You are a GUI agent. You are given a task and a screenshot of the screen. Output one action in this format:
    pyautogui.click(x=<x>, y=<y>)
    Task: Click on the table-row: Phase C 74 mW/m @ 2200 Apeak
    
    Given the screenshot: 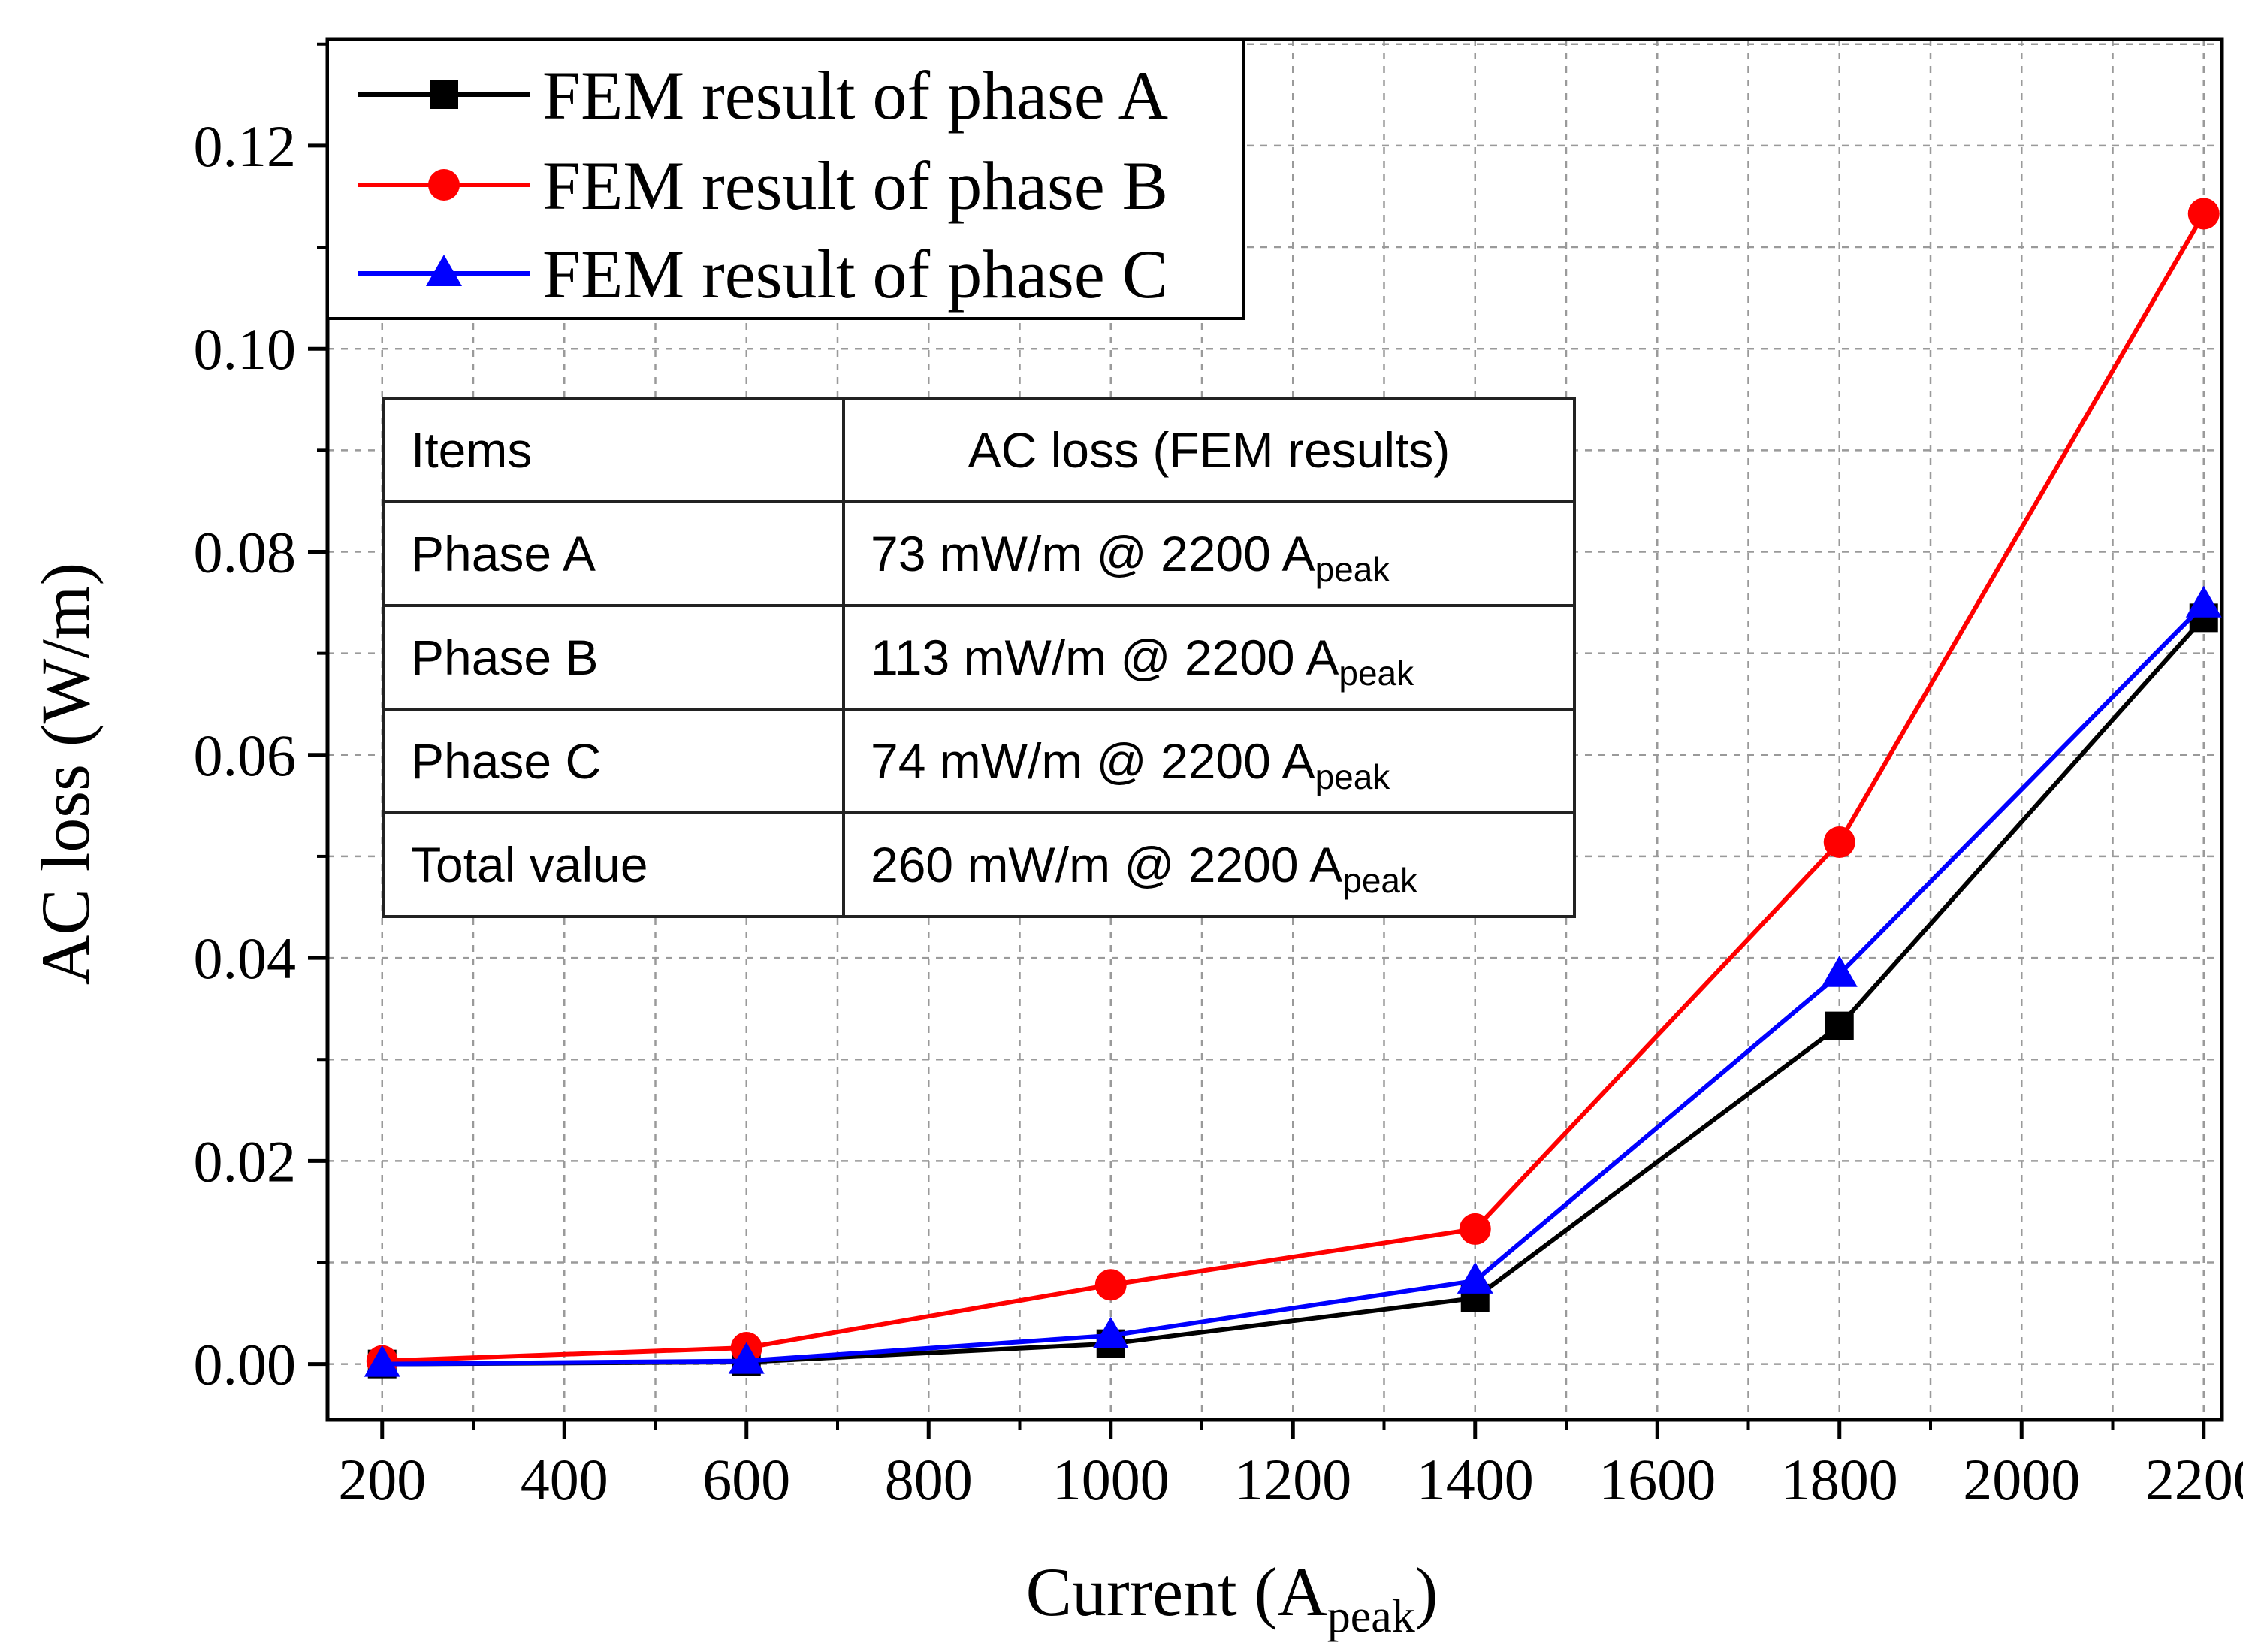 What is the action you would take?
    pyautogui.click(x=979, y=761)
    